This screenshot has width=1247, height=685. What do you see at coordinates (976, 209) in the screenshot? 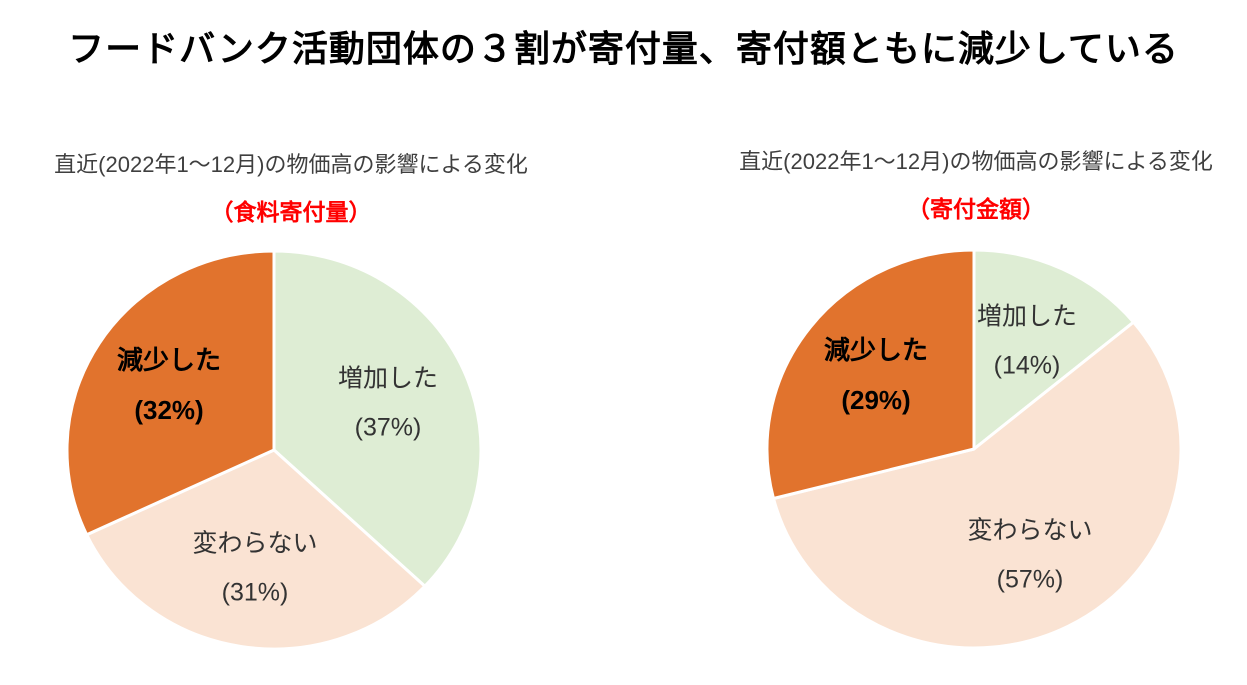
I see `chart-measure-label: （寄付金額）` at bounding box center [976, 209].